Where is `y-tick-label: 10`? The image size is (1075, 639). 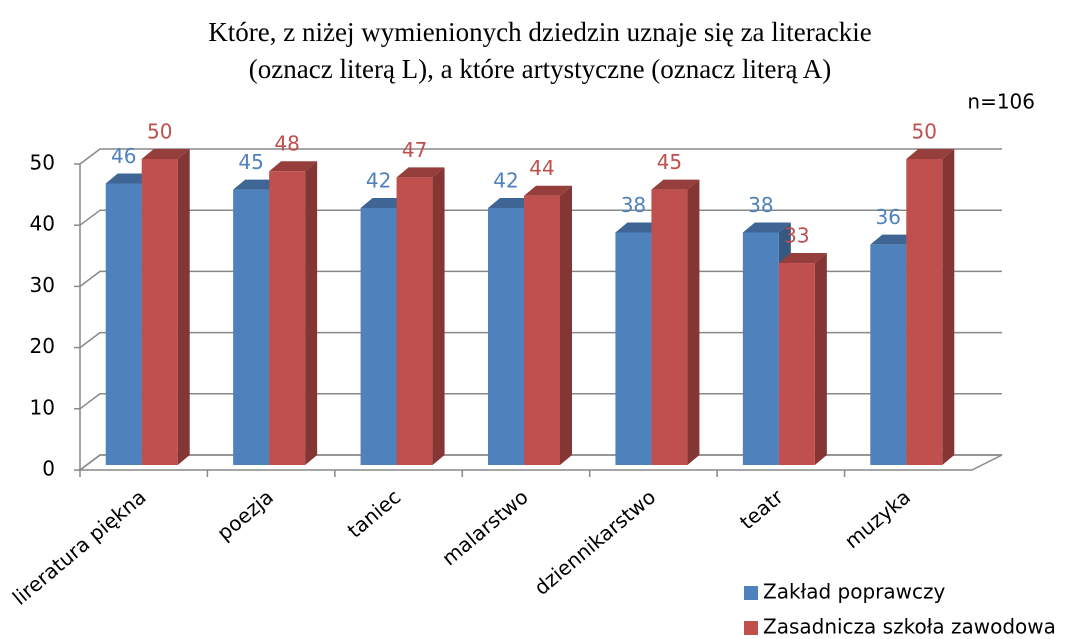
y-tick-label: 10 is located at coordinates (42, 407).